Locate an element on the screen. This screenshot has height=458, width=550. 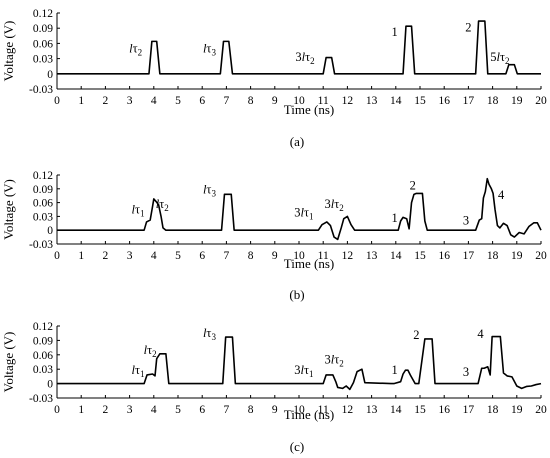
annotation-label: 4 is located at coordinates (480, 334).